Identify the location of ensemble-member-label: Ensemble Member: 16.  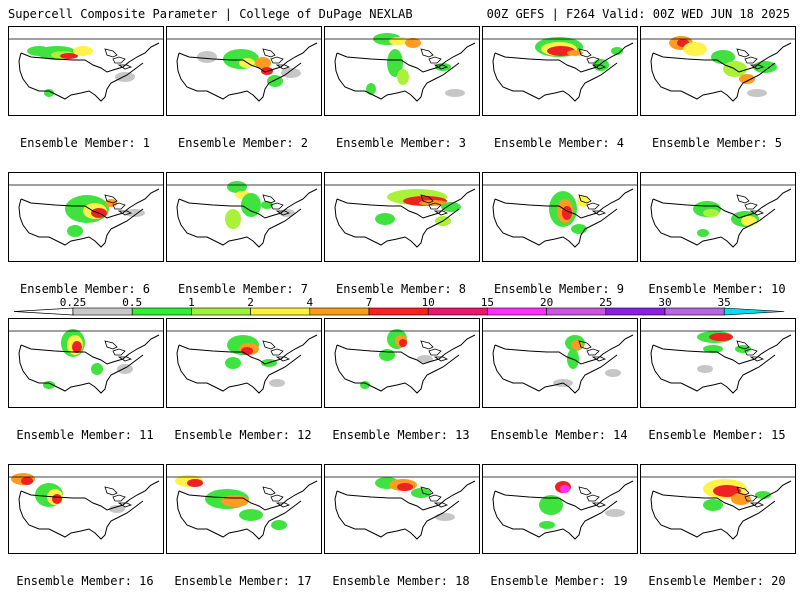
(85, 581).